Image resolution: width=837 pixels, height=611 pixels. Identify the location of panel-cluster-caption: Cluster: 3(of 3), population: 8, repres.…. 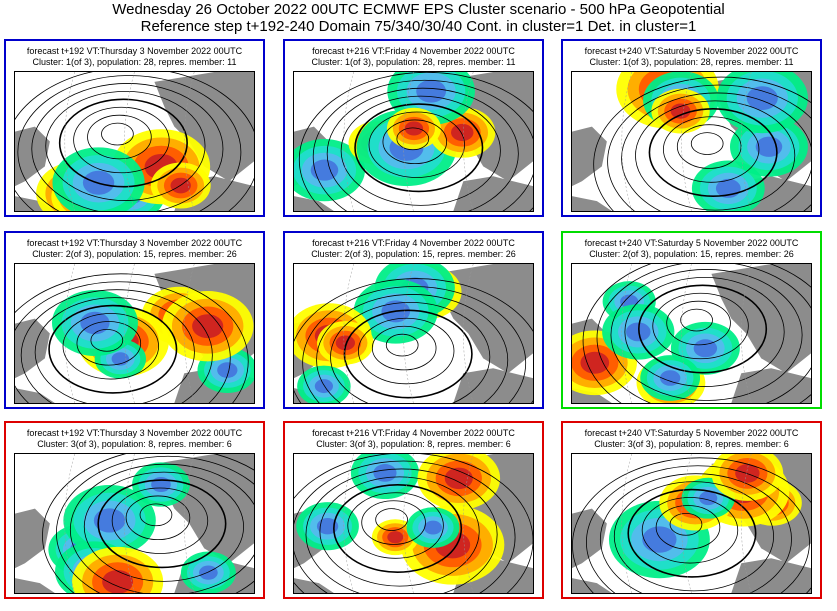
(134, 444).